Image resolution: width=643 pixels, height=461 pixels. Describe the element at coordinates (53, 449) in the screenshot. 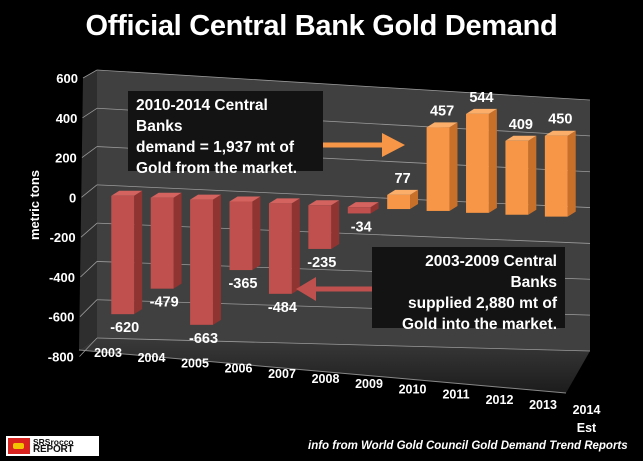

I see `logo-line2: REPORT` at that location.